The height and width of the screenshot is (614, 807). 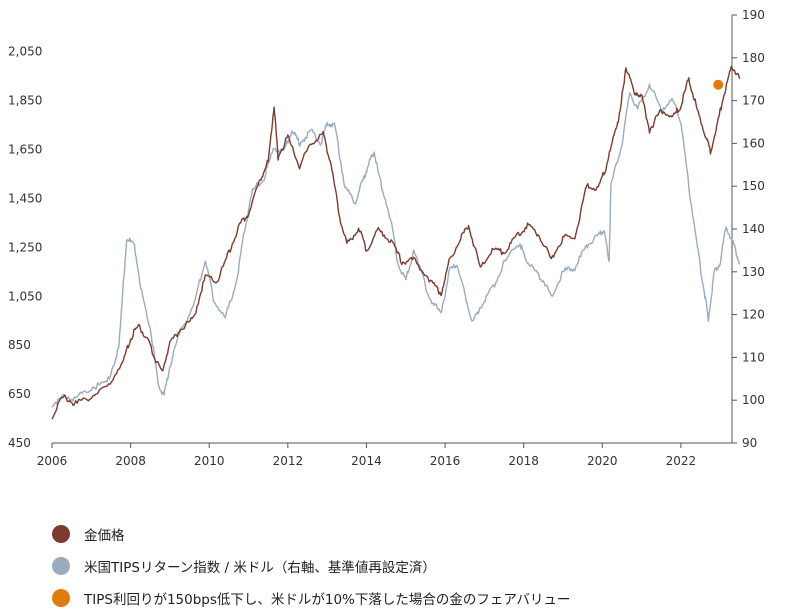 I want to click on y-right-tick-label-170: 170, so click(x=753, y=101).